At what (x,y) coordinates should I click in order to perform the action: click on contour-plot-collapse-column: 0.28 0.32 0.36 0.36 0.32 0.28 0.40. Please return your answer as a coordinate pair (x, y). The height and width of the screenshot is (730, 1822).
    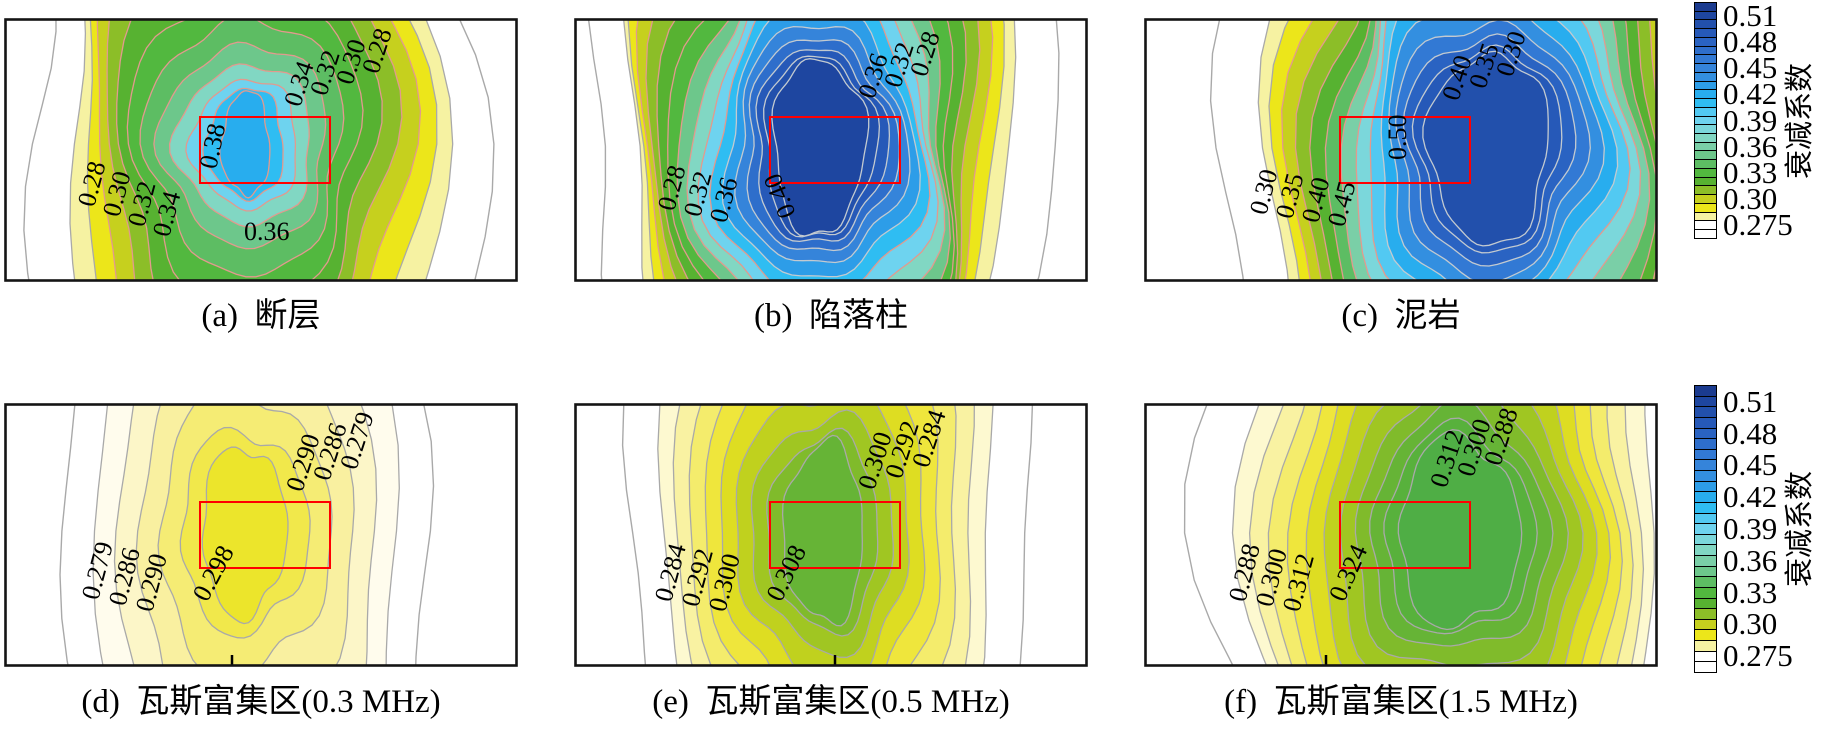
    Looking at the image, I should click on (831, 150).